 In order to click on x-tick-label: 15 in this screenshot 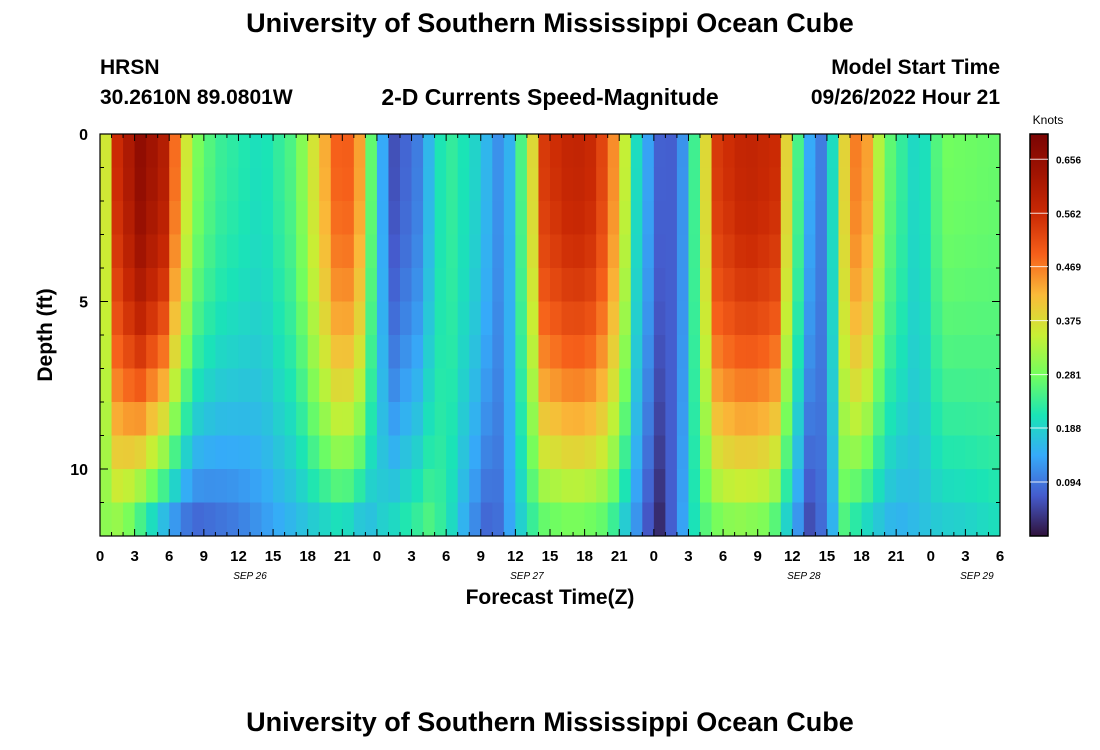, I will do `click(273, 556)`.